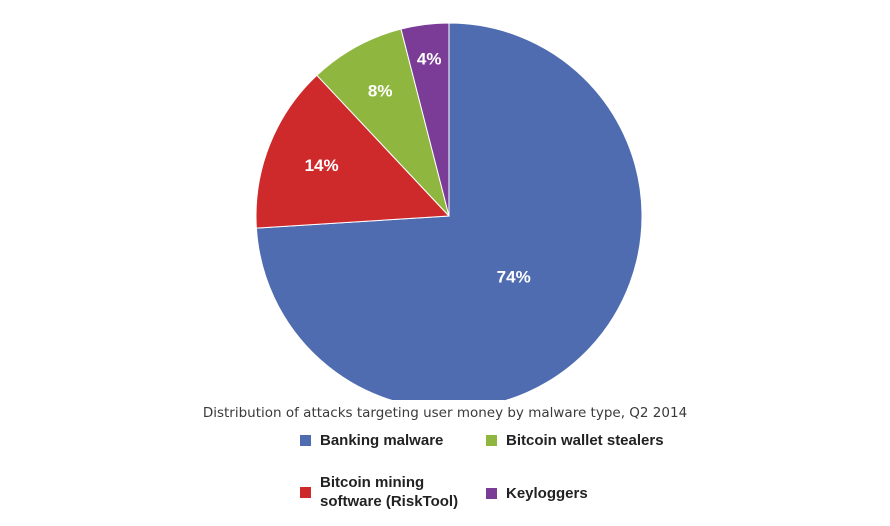 The height and width of the screenshot is (526, 890). Describe the element at coordinates (305, 492) in the screenshot. I see `legend-swatch-bitcoin-mining` at that location.